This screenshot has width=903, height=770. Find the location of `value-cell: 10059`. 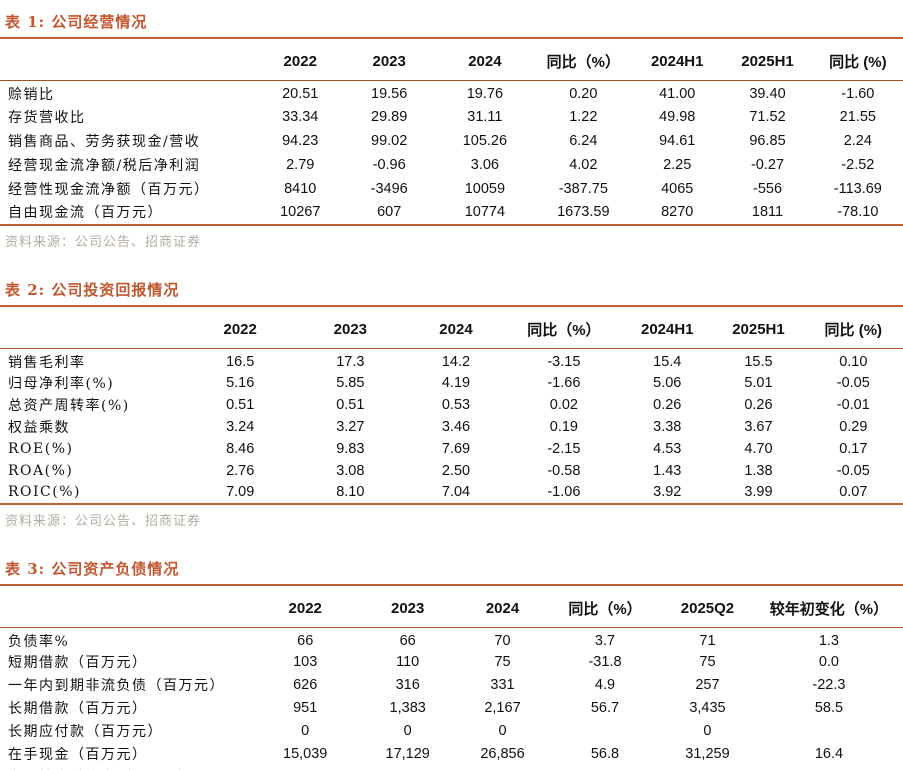

value-cell: 10059 is located at coordinates (485, 188).